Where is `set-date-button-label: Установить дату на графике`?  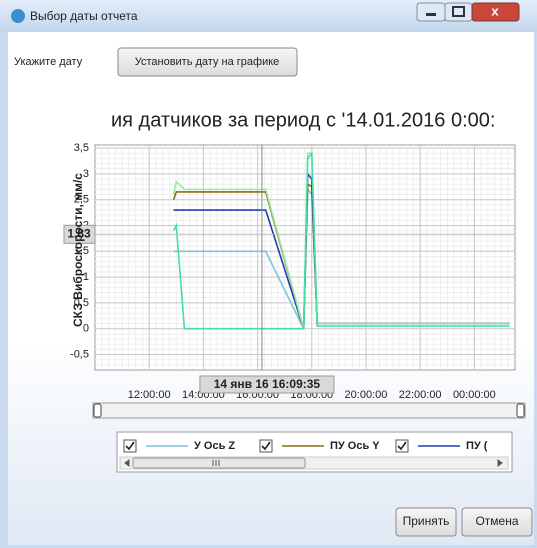
set-date-button-label: Установить дату на графике is located at coordinates (207, 62).